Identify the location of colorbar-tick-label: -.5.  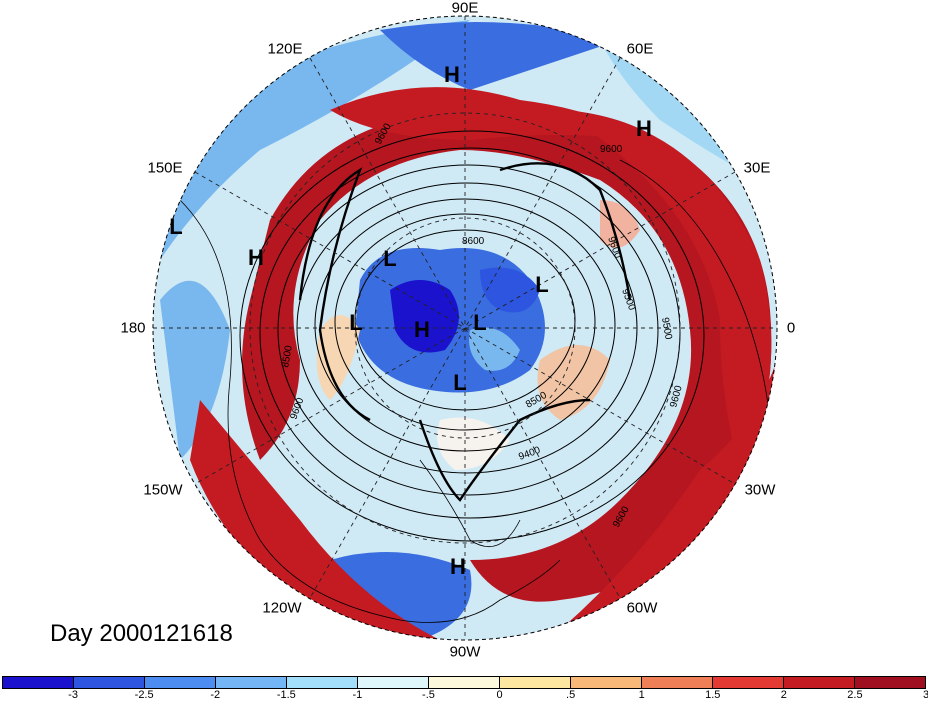
(428, 695).